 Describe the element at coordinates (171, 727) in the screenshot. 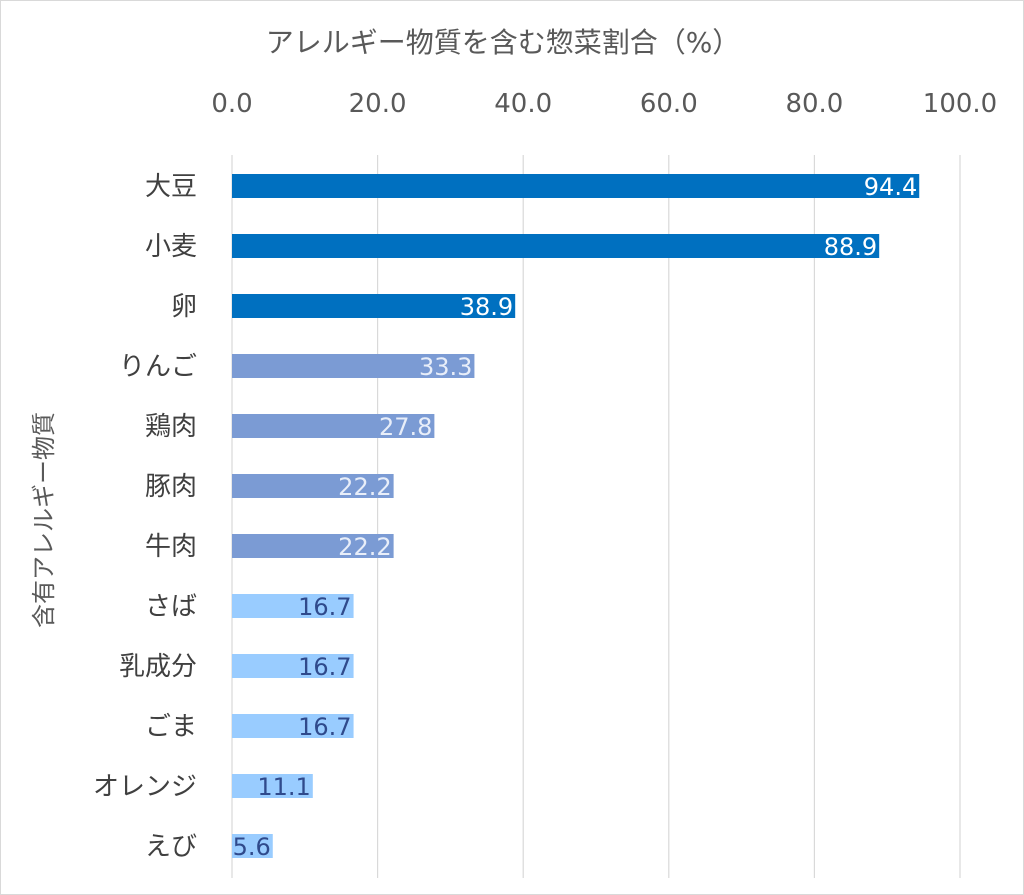

I see `category-label: ごま` at that location.